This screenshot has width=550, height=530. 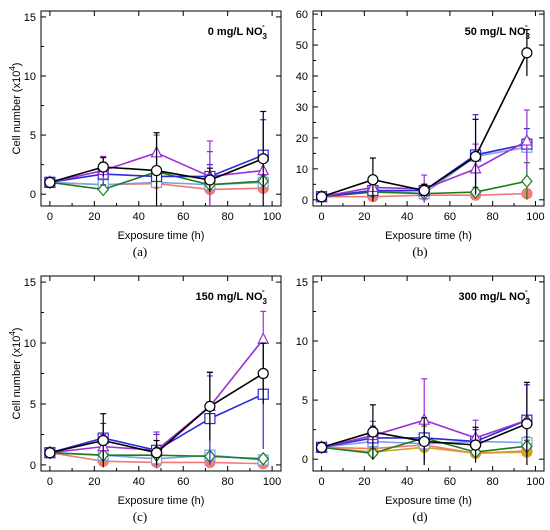 What do you see at coordinates (302, 139) in the screenshot?
I see `y-tick-label: 20` at bounding box center [302, 139].